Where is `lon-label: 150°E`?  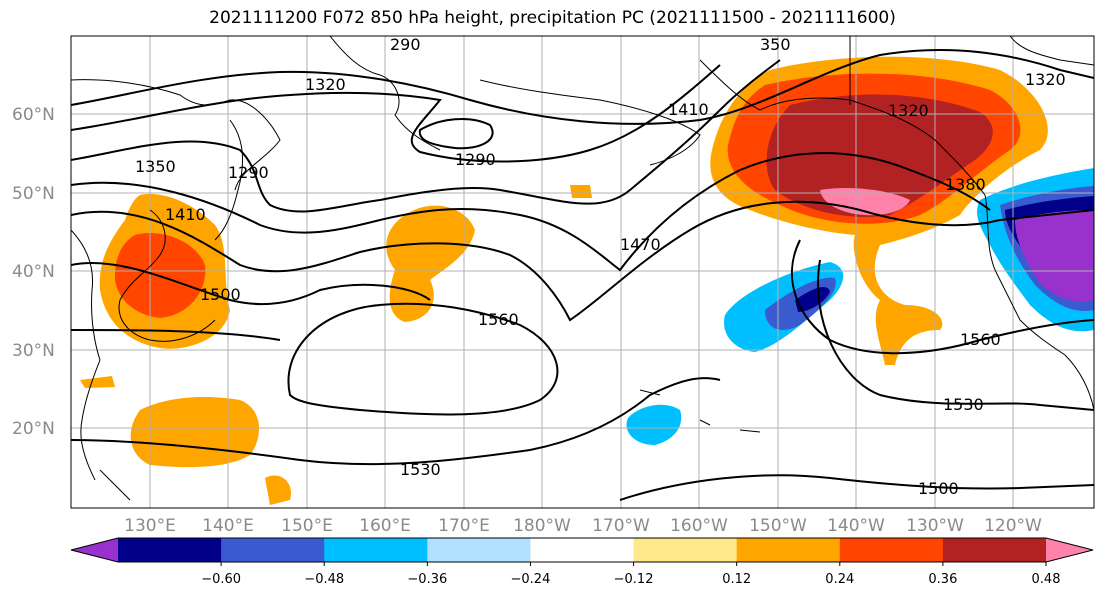 lon-label: 150°E is located at coordinates (307, 526).